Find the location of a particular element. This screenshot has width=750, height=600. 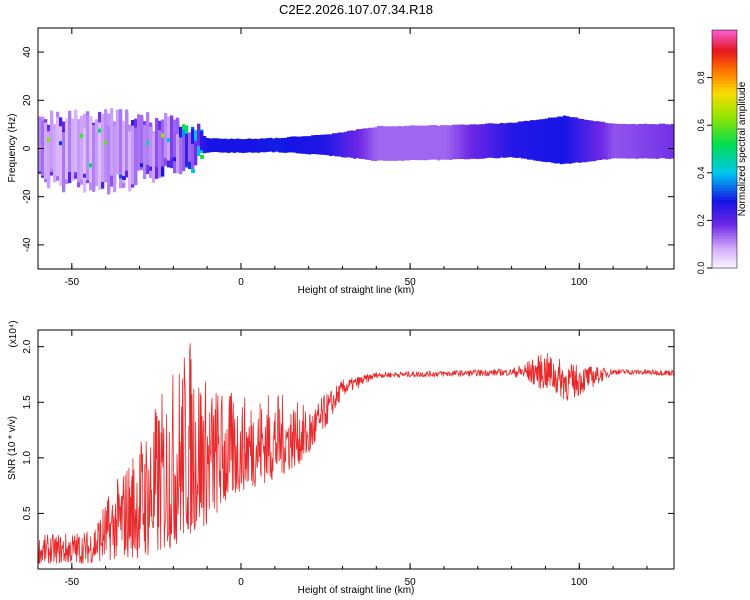

colorbar-ticks: 0.0 0.2 0.4 0.6 0.8 is located at coordinates (704, 172).